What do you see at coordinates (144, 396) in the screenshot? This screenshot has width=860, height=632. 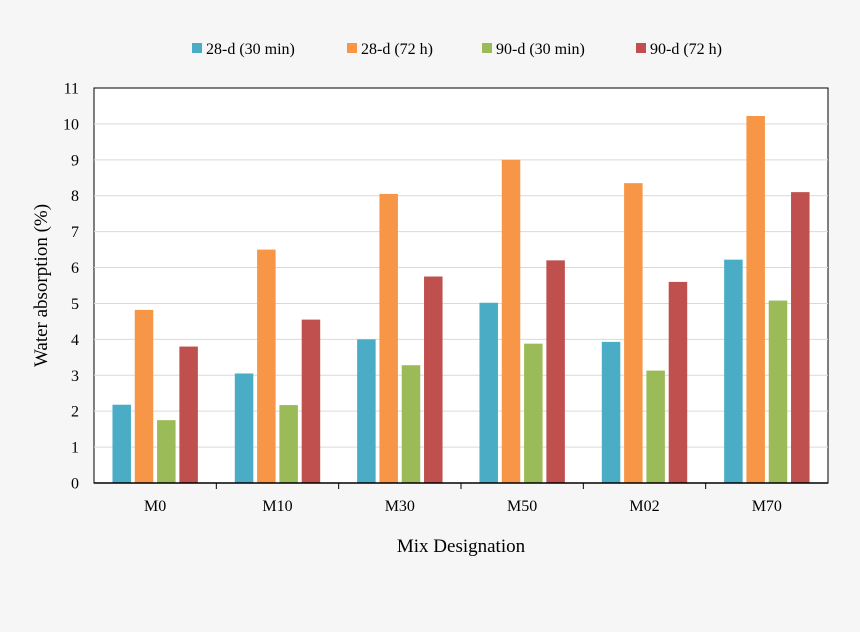 I see `bar-28-d-72-h--m0` at bounding box center [144, 396].